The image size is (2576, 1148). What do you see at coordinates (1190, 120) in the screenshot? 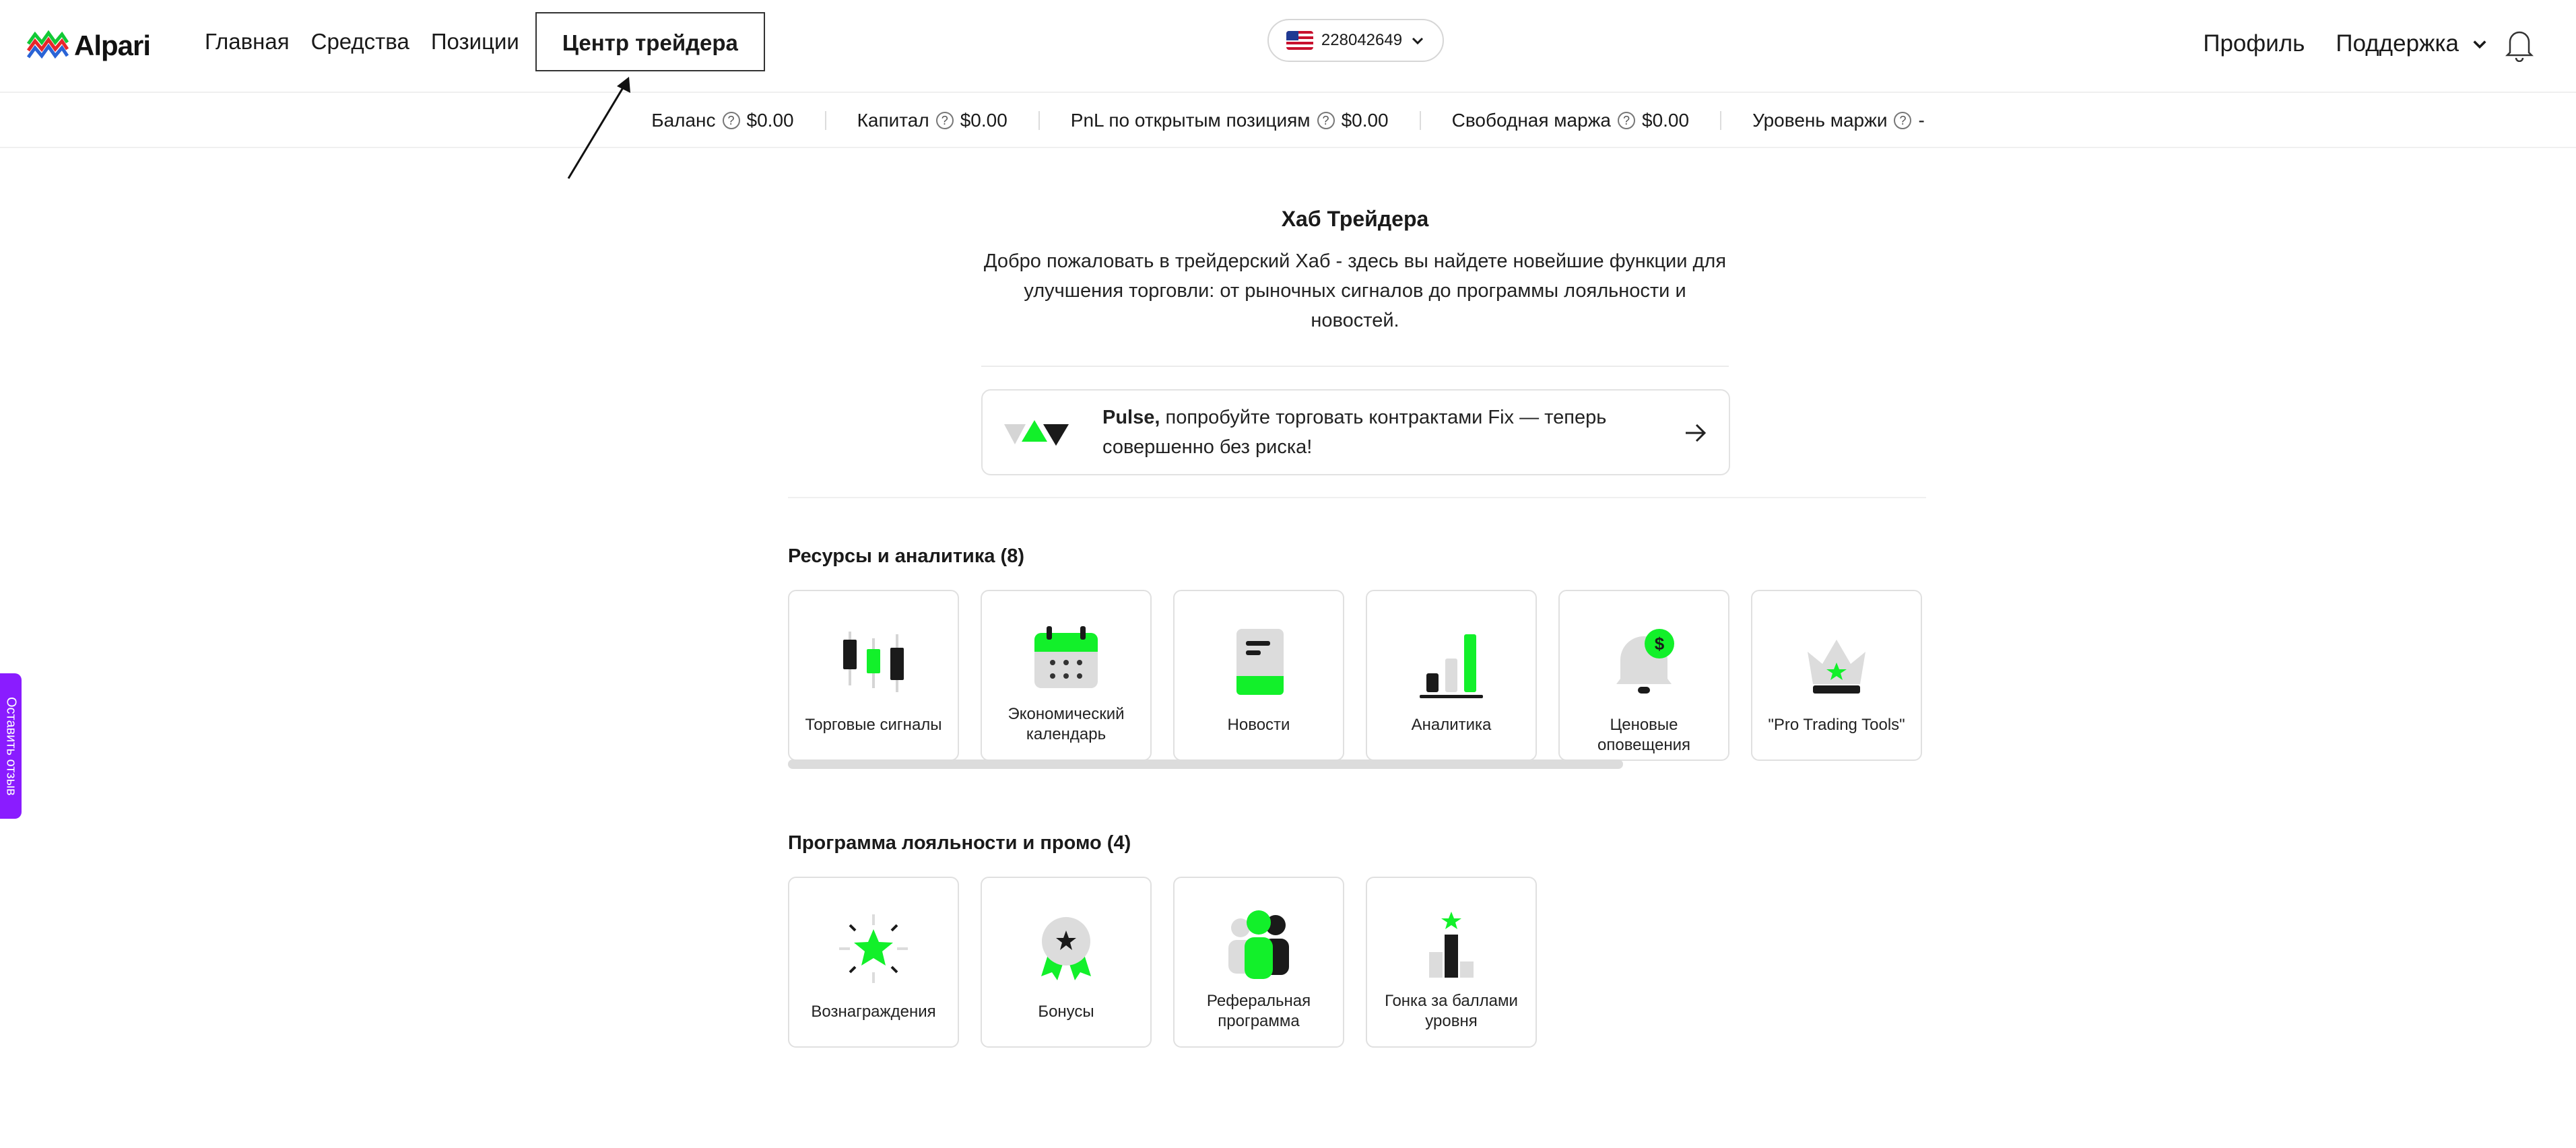
I see `stat-label: PnL по открытым позициям` at bounding box center [1190, 120].